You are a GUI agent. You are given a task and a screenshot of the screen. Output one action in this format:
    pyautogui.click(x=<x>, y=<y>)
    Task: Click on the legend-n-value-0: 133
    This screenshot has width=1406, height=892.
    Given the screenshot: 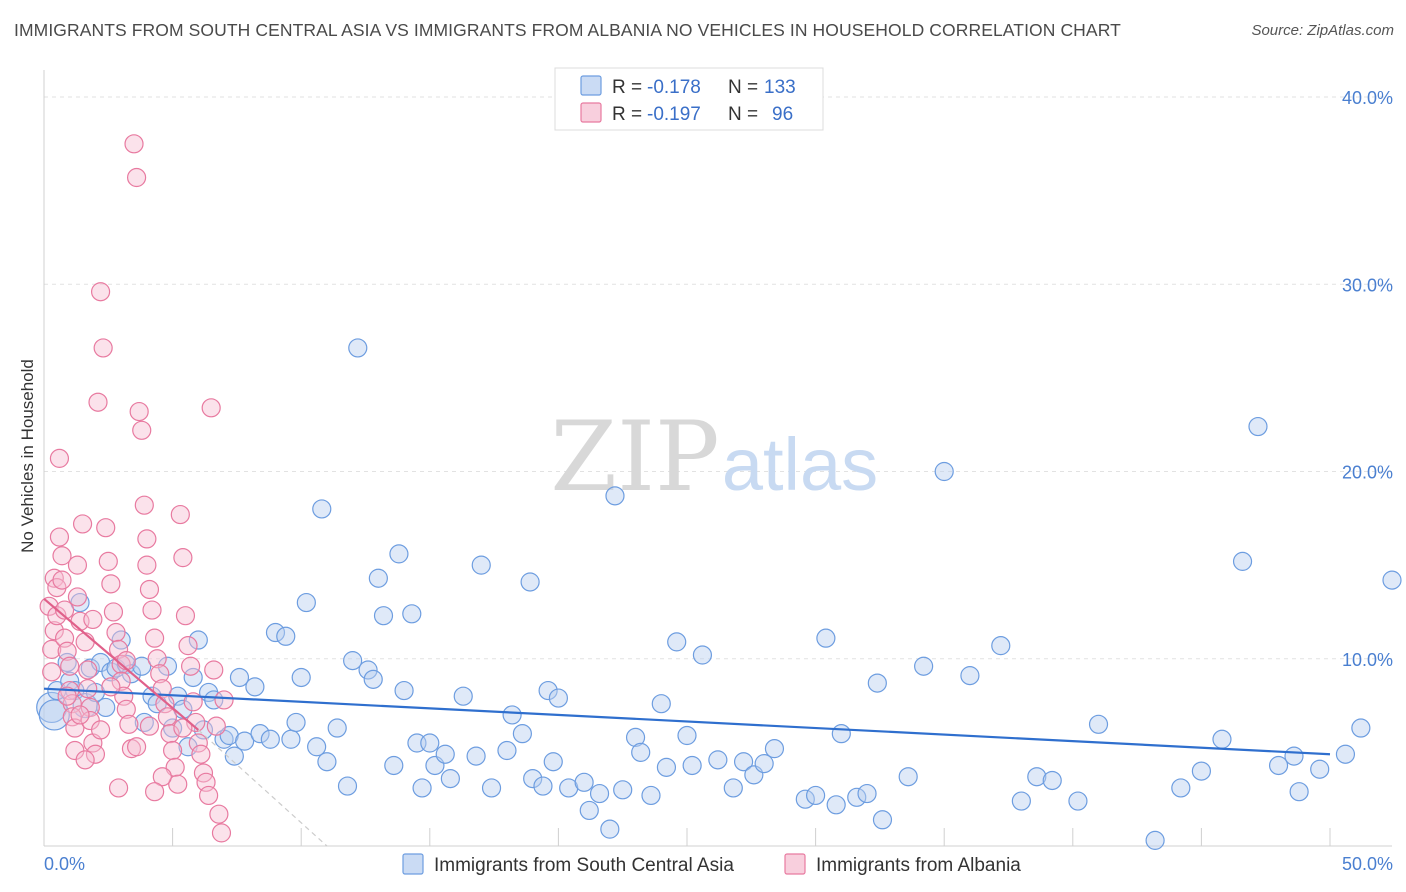 What is the action you would take?
    pyautogui.click(x=780, y=87)
    